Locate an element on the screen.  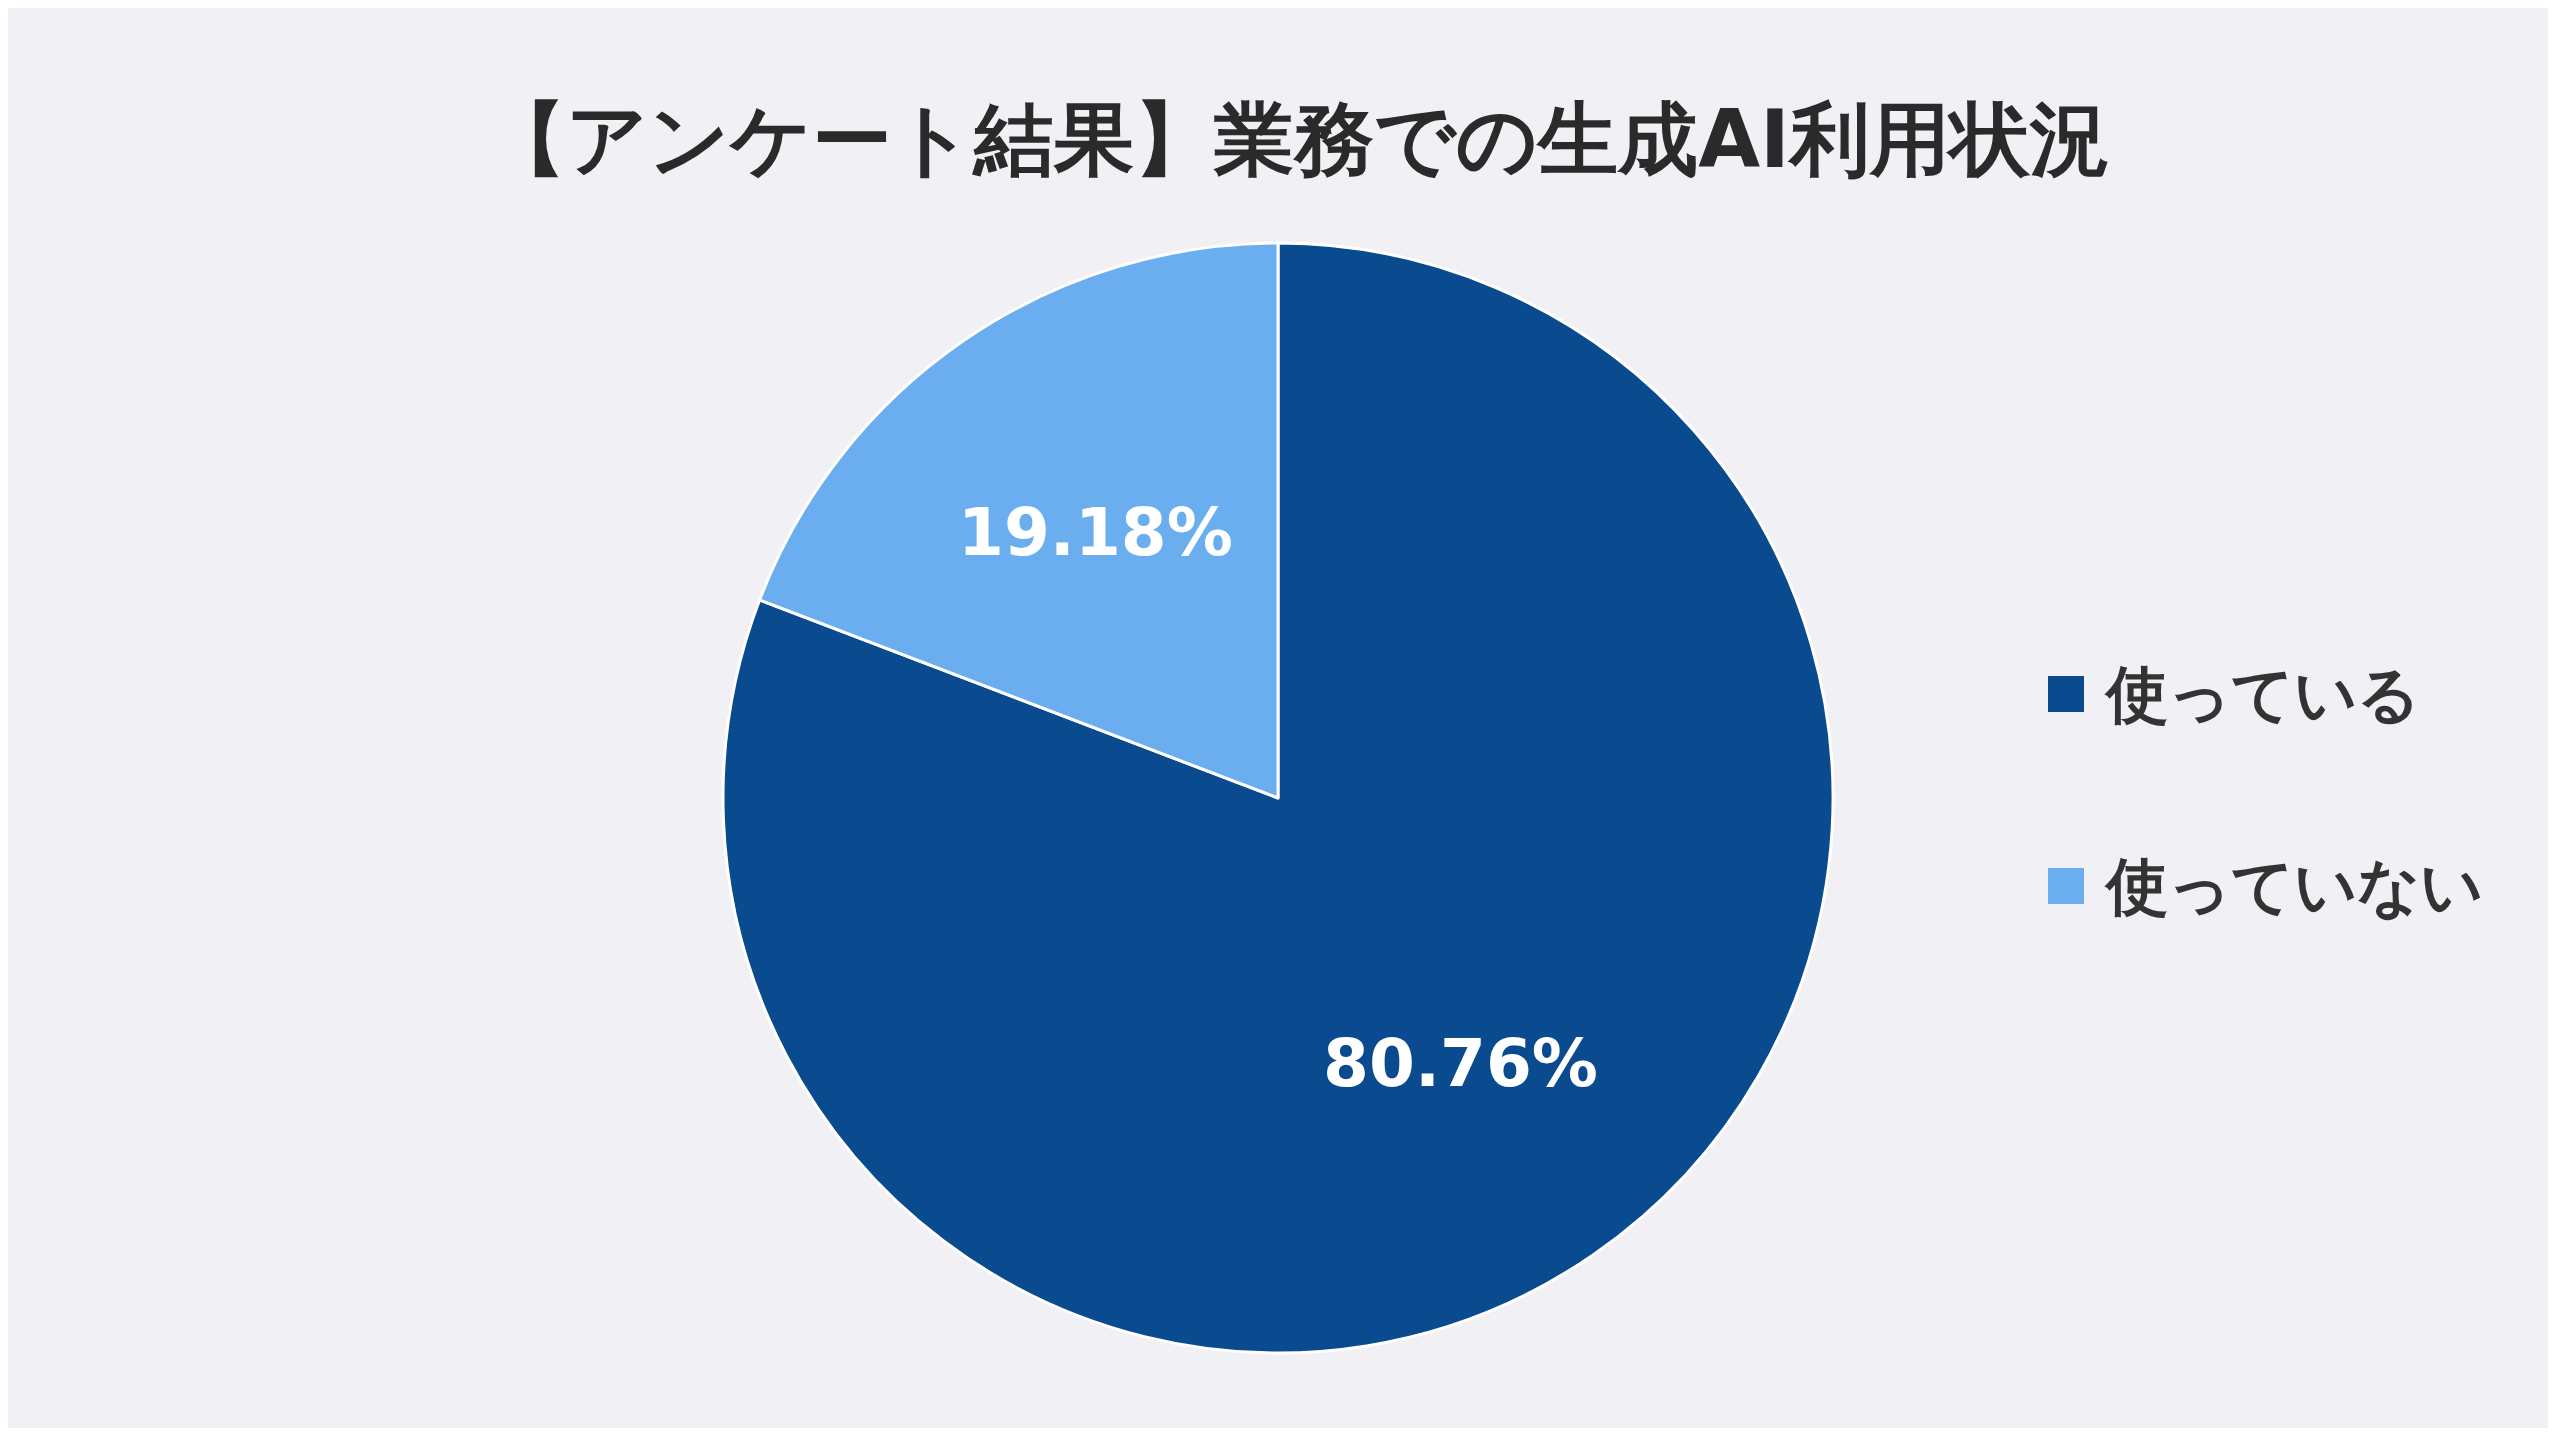
chart-title: 【アンケート結果】業務での生成AI利用状況 is located at coordinates (1298, 139).